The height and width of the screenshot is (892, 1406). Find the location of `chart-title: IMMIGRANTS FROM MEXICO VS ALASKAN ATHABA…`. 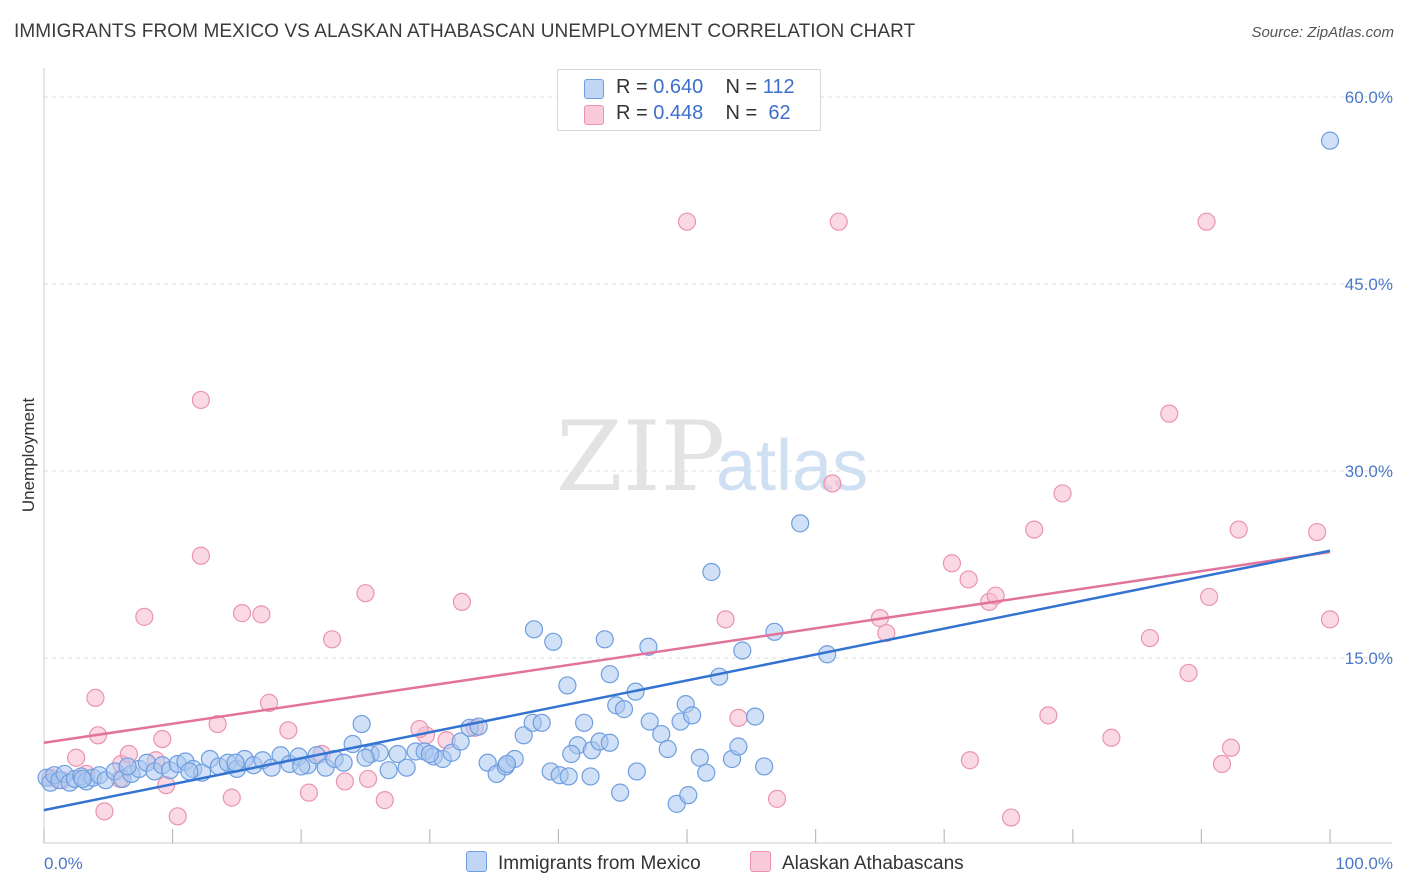

chart-title: IMMIGRANTS FROM MEXICO VS ALASKAN ATHABA… is located at coordinates (465, 31).